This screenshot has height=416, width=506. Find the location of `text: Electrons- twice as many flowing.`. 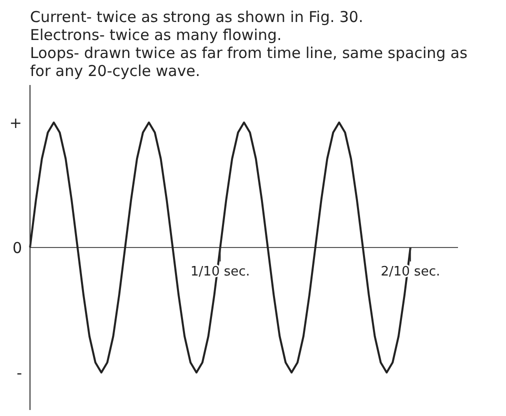

text: Electrons- twice as many flowing. is located at coordinates (156, 35).